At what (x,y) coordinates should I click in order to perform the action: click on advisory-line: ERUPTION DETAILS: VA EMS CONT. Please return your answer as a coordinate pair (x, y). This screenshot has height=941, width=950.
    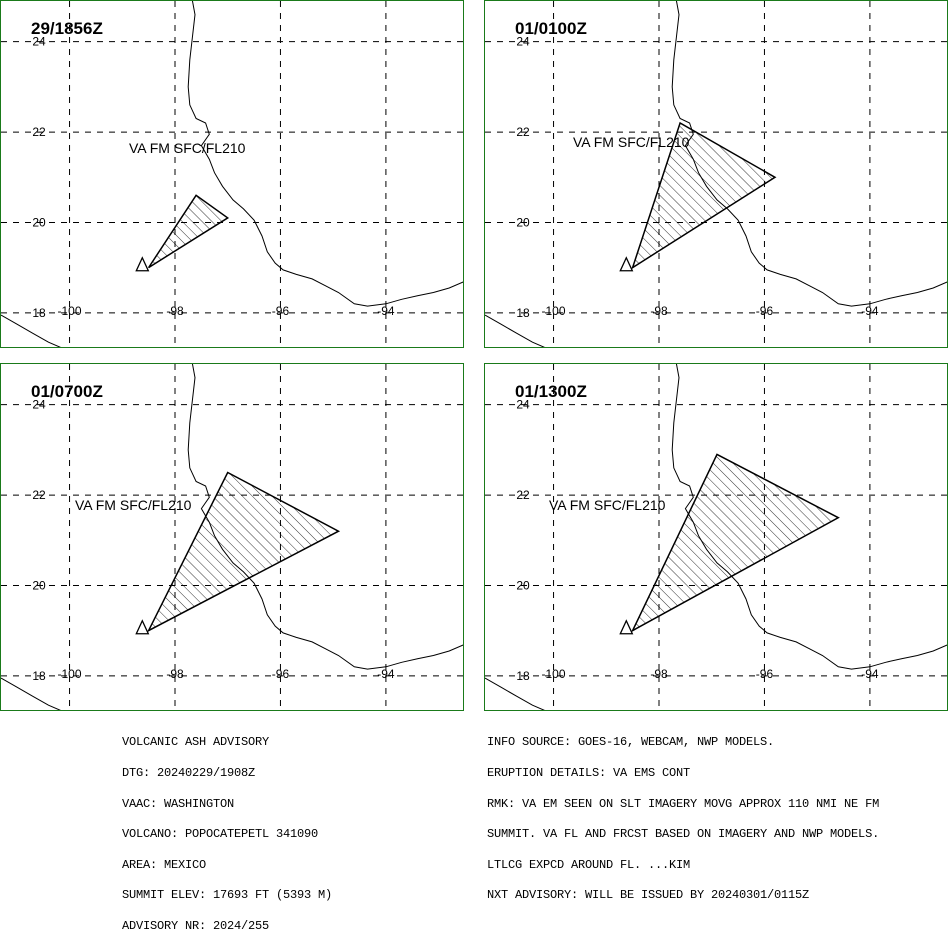
    Looking at the image, I should click on (589, 773).